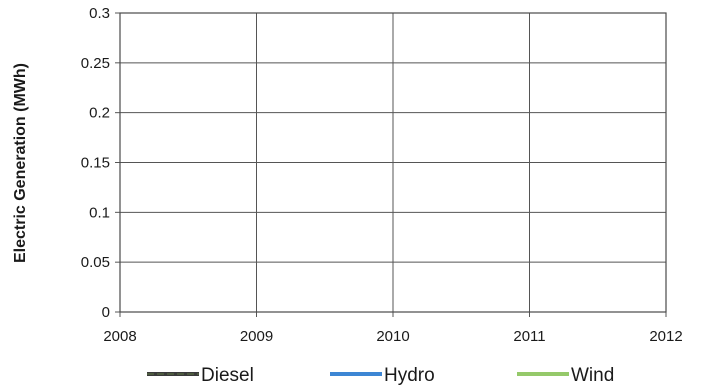 This screenshot has height=388, width=704. Describe the element at coordinates (99, 13) in the screenshot. I see `y-tick-label: 0.3` at that location.